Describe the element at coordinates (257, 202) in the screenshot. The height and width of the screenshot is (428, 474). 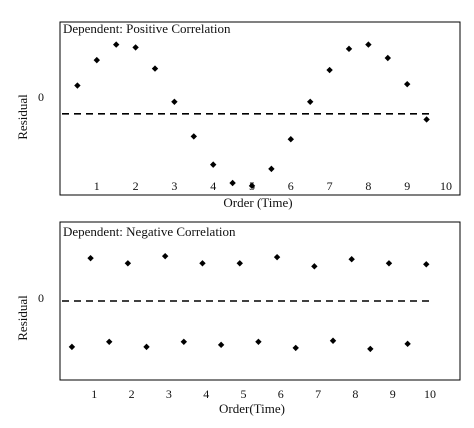
I see `x-axis-label: Order (Time)` at that location.